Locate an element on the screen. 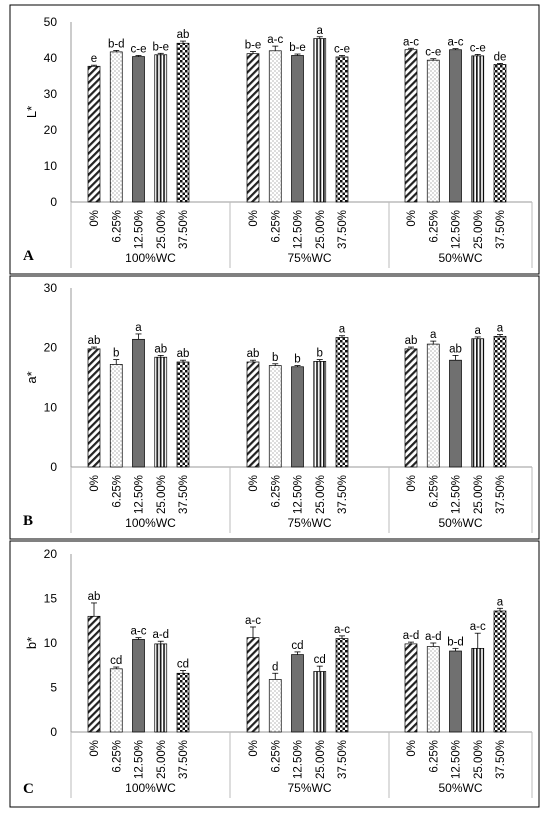 The height and width of the screenshot is (818, 550). significance-label: e is located at coordinates (94, 59).